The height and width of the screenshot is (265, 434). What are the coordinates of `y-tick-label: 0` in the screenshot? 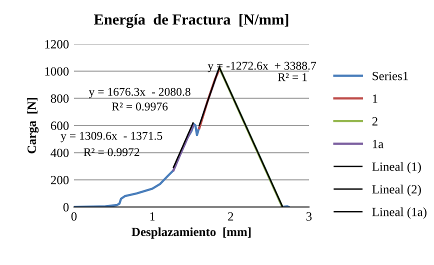 It's located at (66, 207).